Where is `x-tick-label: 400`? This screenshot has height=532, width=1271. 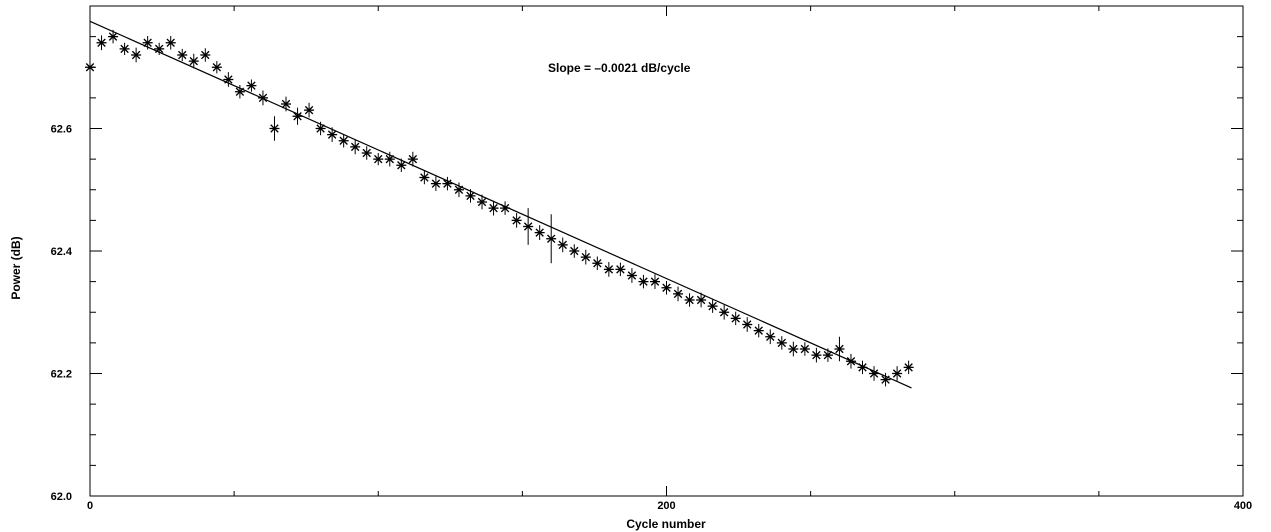 x-tick-label: 400 is located at coordinates (1243, 506).